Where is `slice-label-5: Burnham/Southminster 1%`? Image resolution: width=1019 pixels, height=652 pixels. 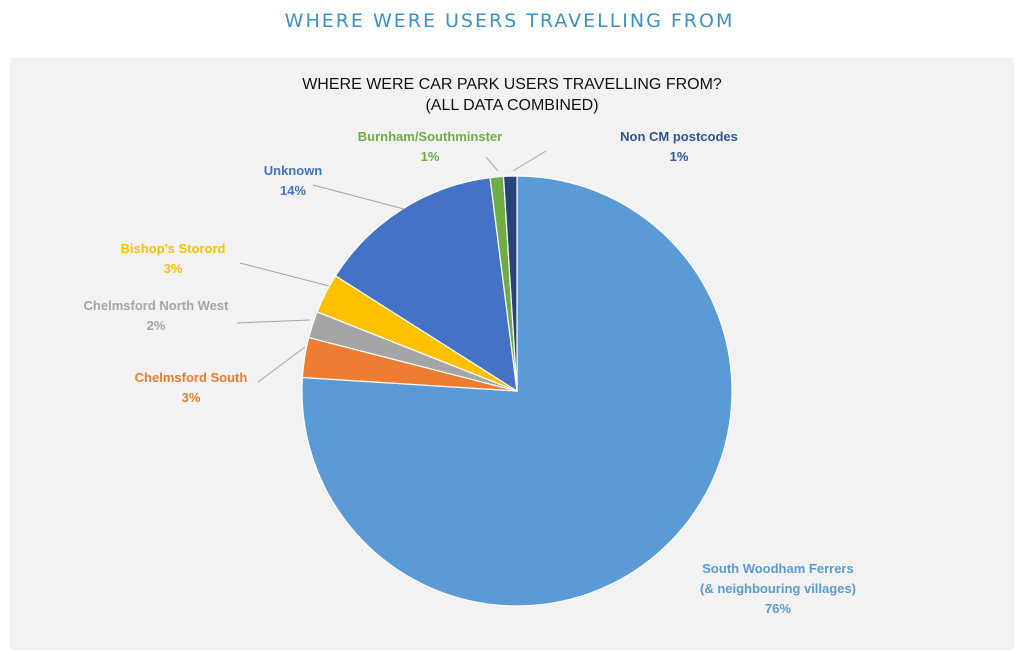
slice-label-5: Burnham/Southminster 1% is located at coordinates (430, 146).